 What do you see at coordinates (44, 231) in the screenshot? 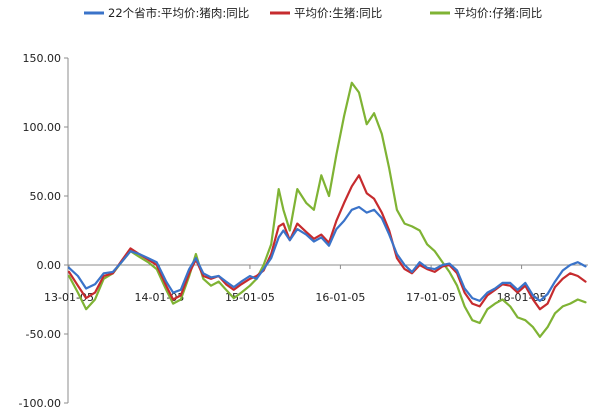
I see `y-axis: 150.00 100.00 50.00 0.00 -50.00 -100.00` at bounding box center [44, 231].